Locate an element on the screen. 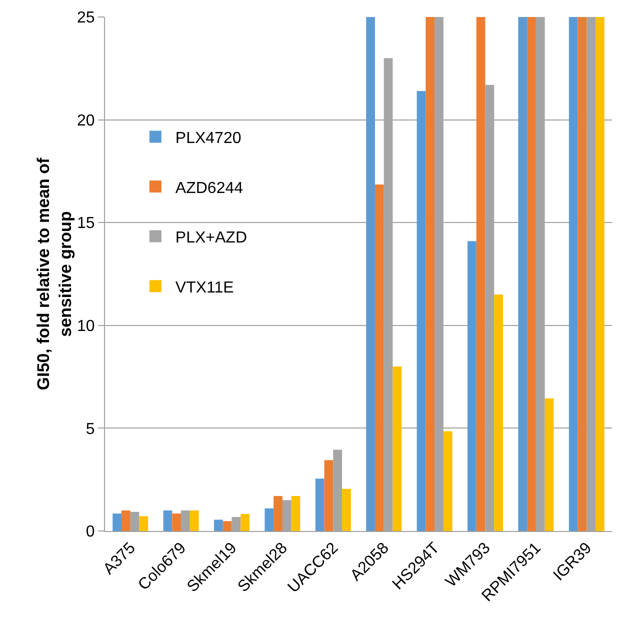  legend-label: AZD6244 is located at coordinates (209, 188).